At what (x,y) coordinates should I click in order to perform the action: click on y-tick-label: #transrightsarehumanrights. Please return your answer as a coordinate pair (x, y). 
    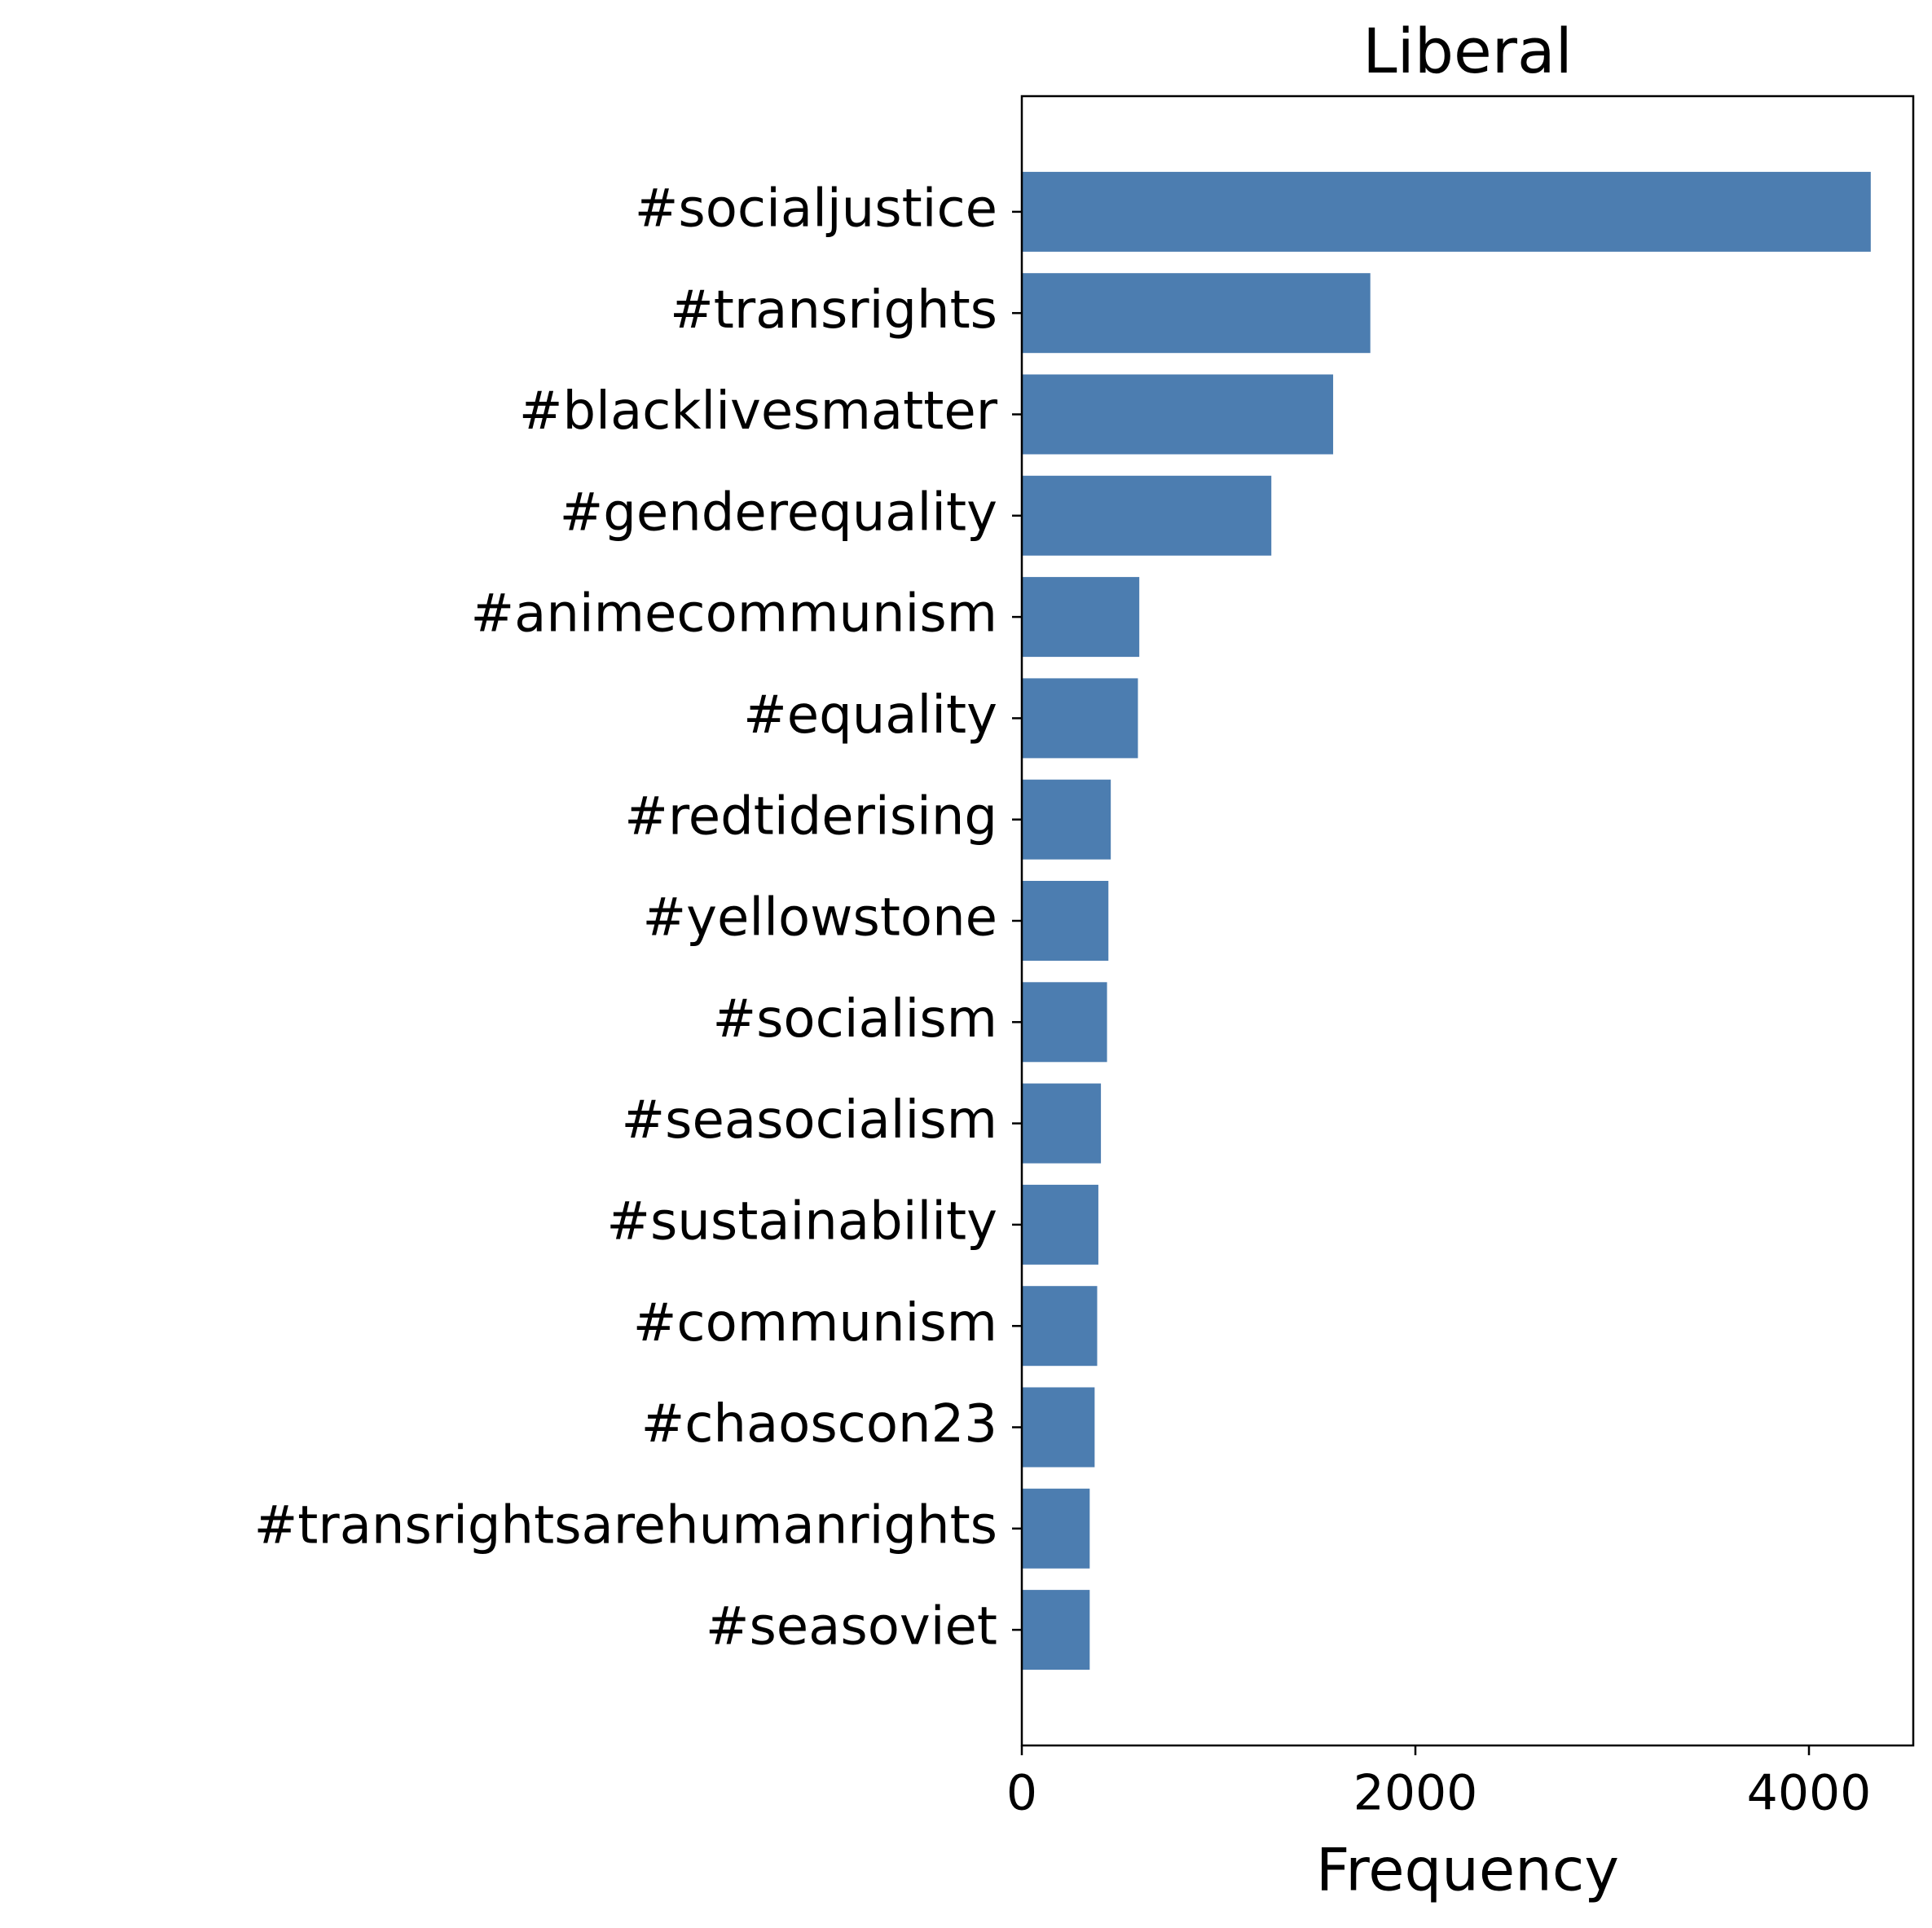
    Looking at the image, I should click on (625, 1526).